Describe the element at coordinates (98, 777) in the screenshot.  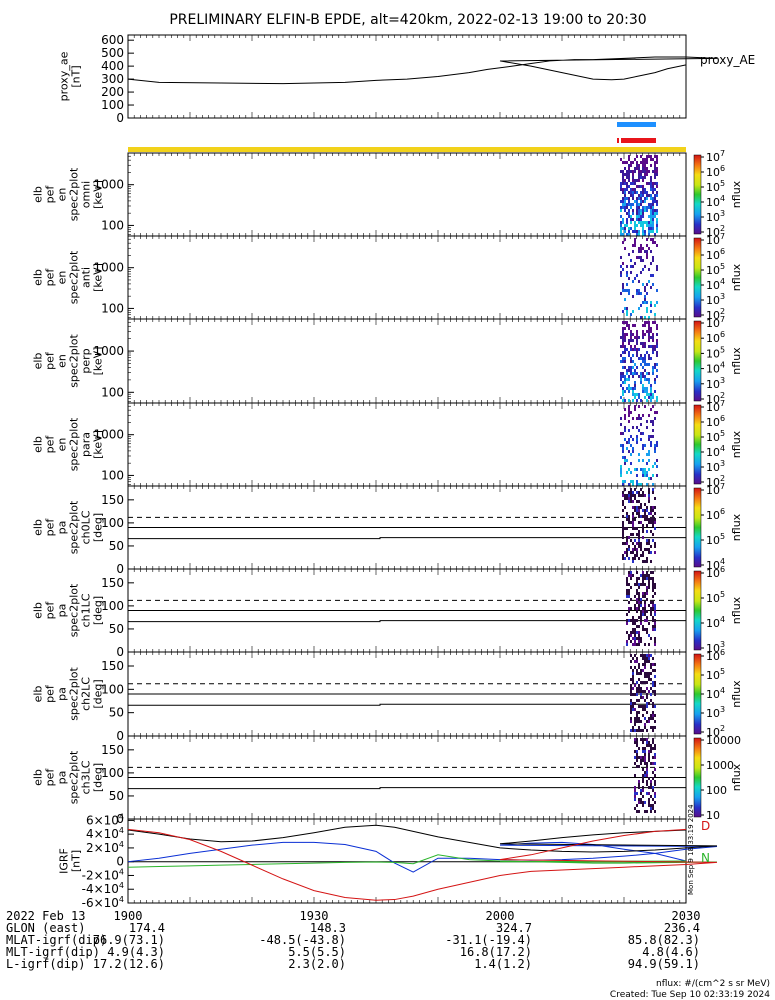
I see `y-axis-label: [deg]` at that location.